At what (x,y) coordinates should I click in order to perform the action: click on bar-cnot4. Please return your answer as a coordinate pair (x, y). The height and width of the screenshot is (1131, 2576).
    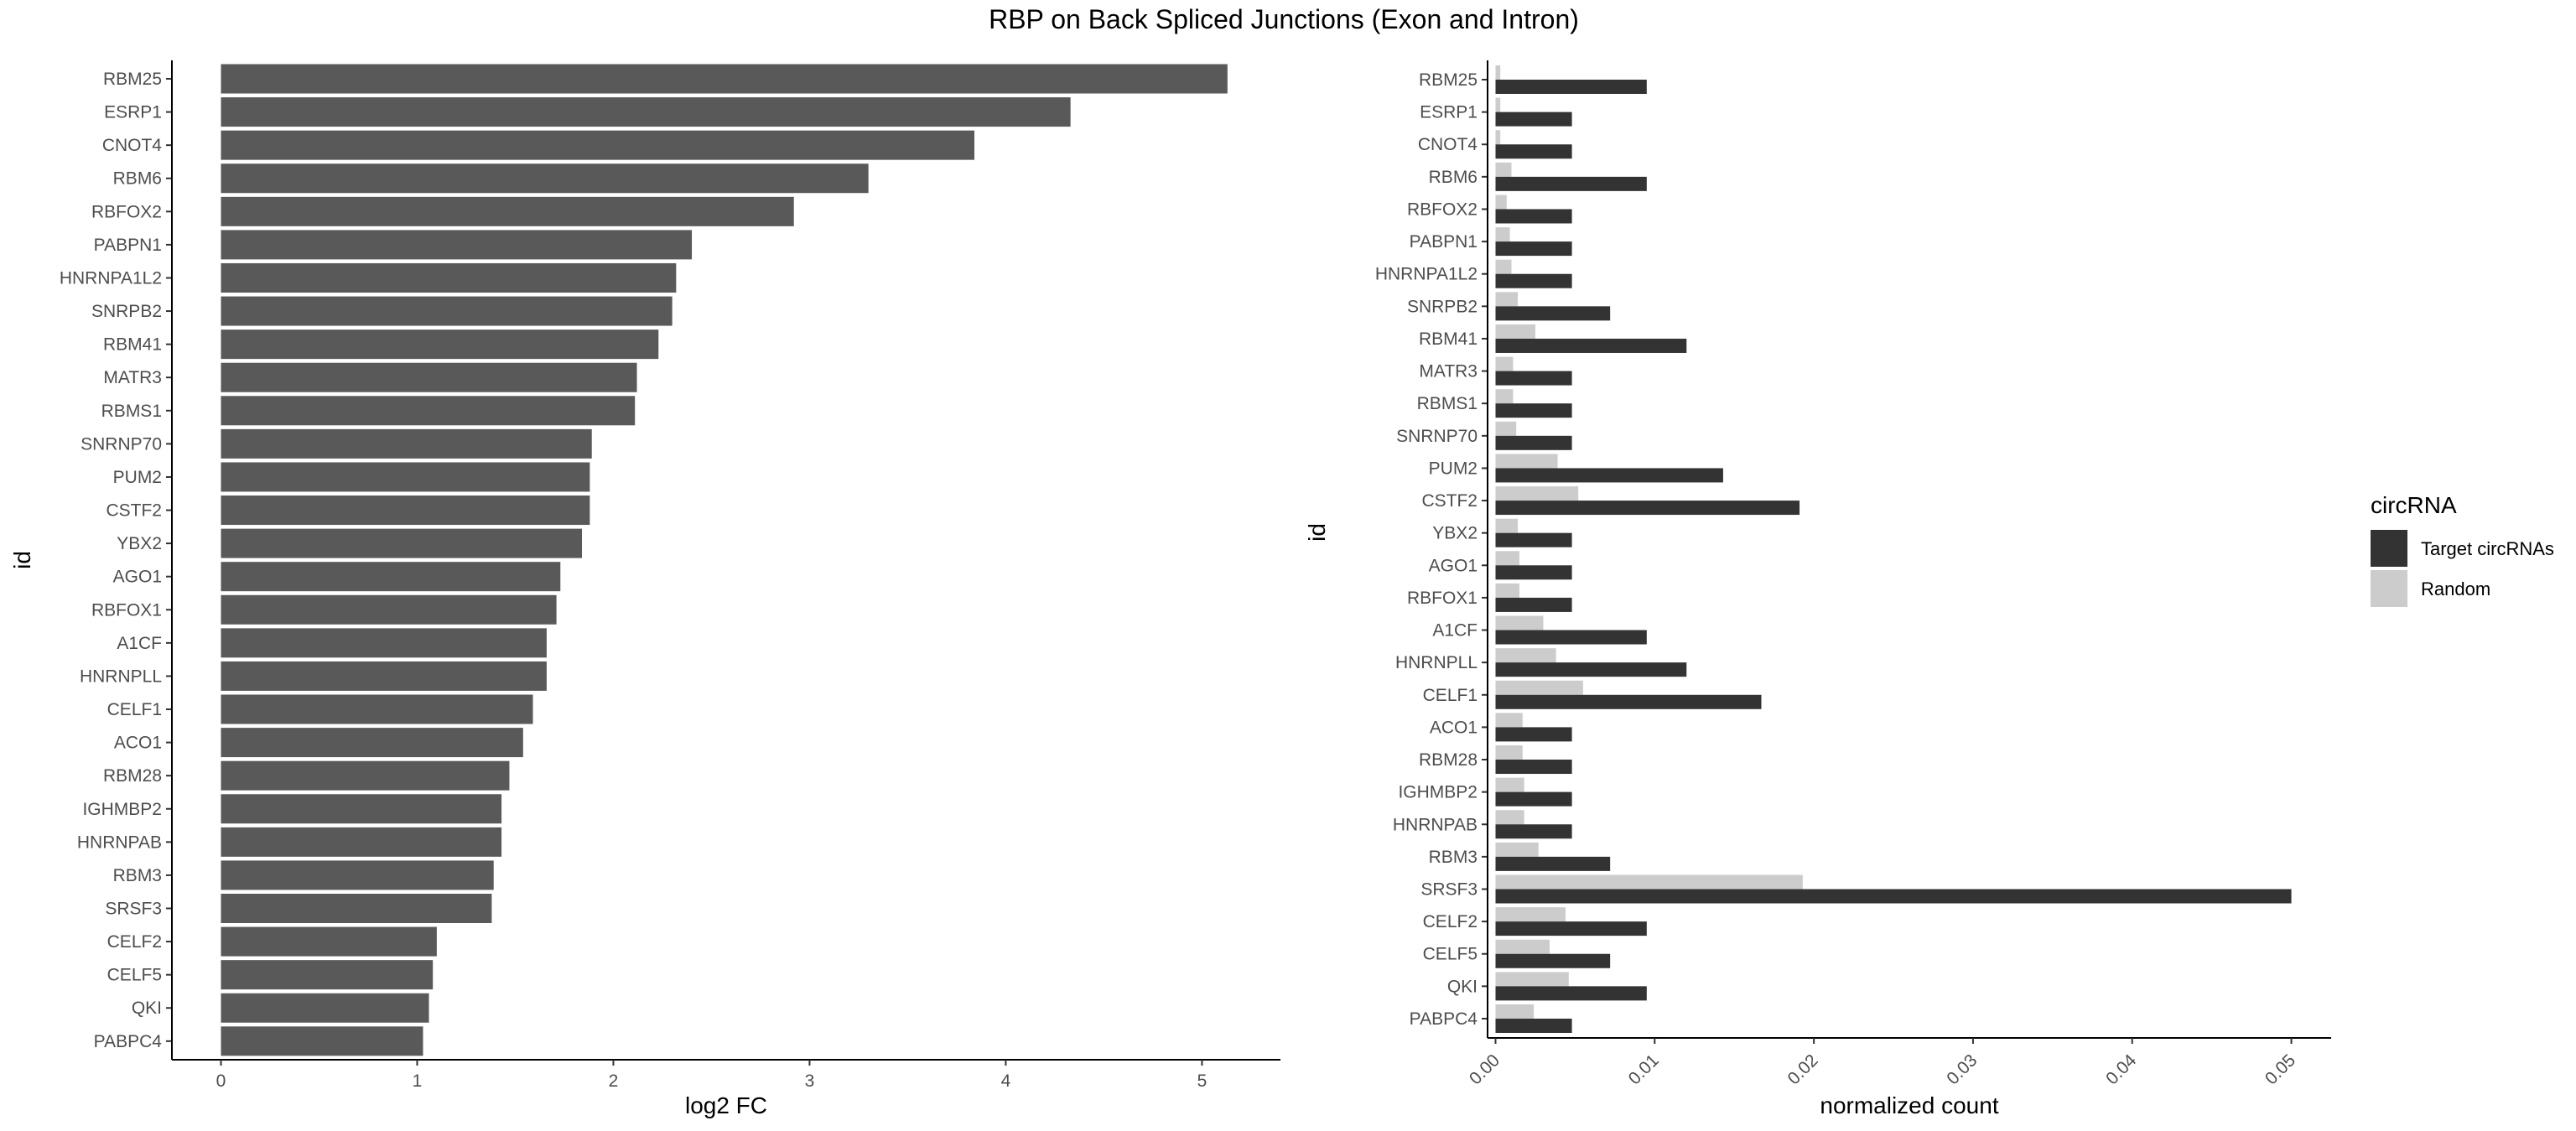
    Looking at the image, I should click on (597, 145).